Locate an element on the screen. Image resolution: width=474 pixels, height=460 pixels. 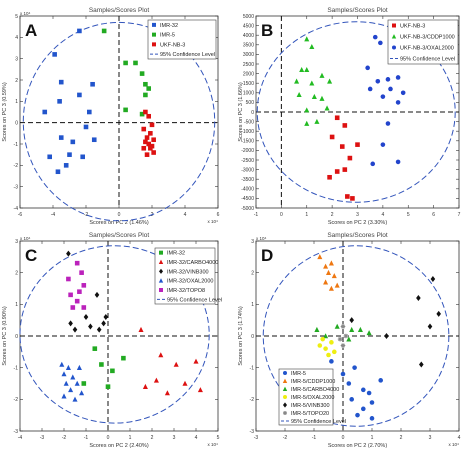
y-tick-label: -1 is located at coordinates (16, 145).